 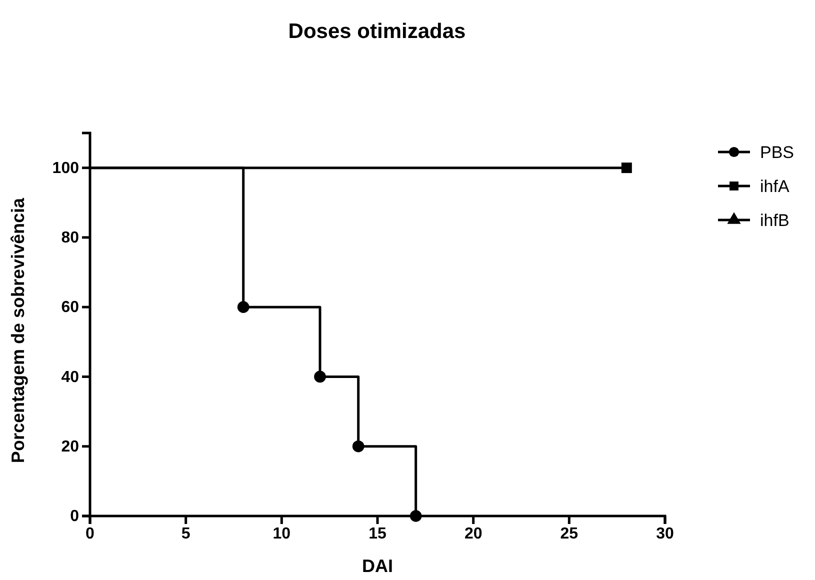 I want to click on x-tick-label: 20, so click(x=473, y=533).